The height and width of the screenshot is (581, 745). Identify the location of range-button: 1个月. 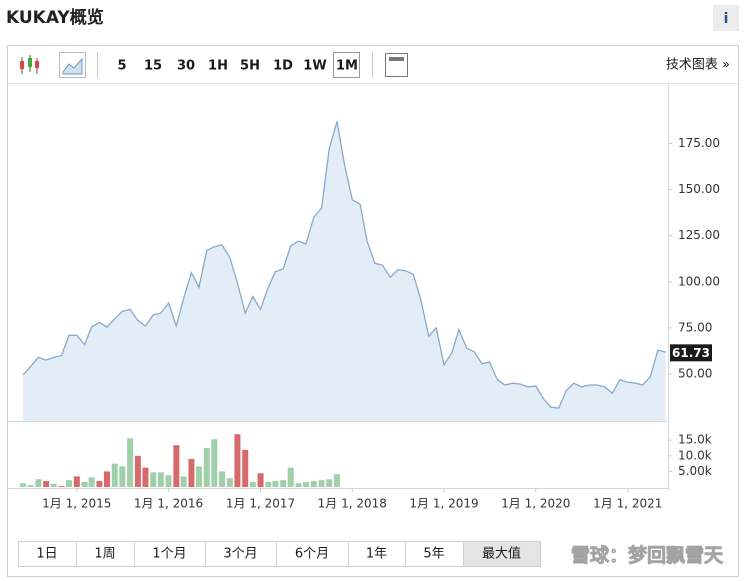
(169, 554).